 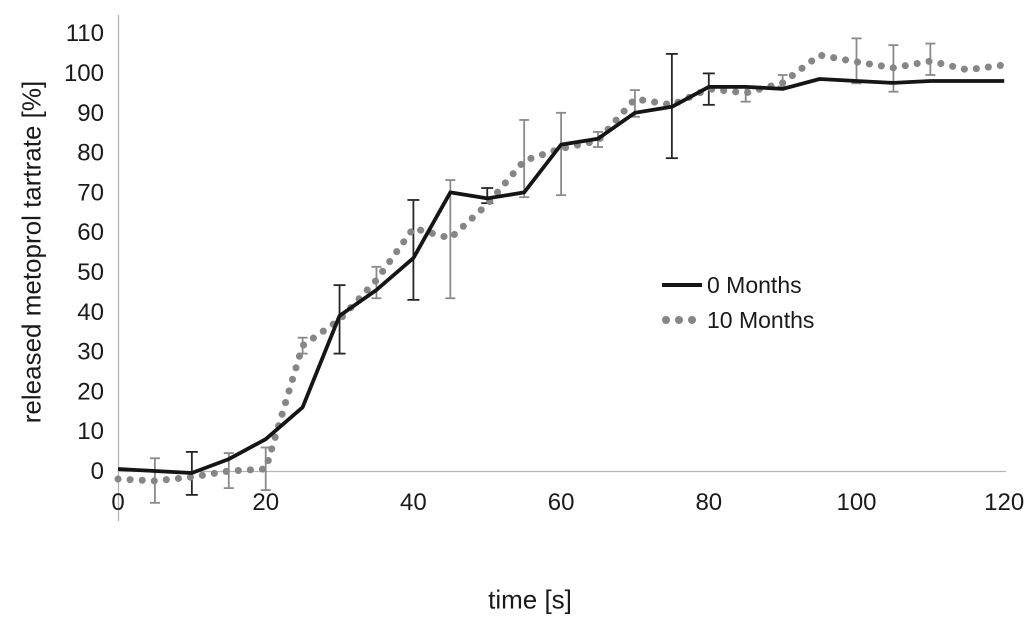 I want to click on legend-label: 10 Months, so click(x=761, y=319).